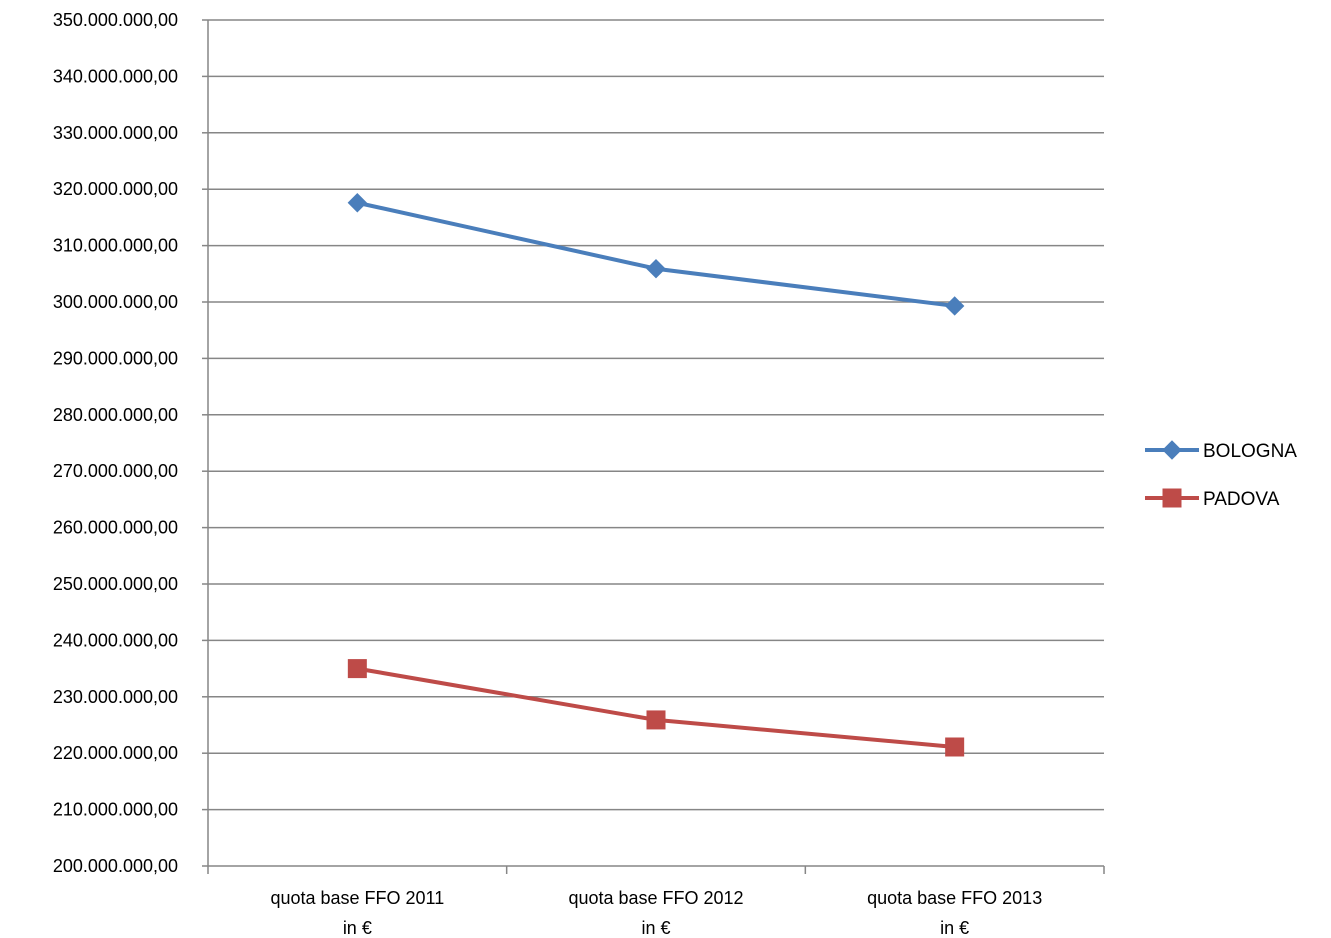 The height and width of the screenshot is (938, 1331). Describe the element at coordinates (115, 133) in the screenshot. I see `y-tick-label: 330.000.000,00` at that location.